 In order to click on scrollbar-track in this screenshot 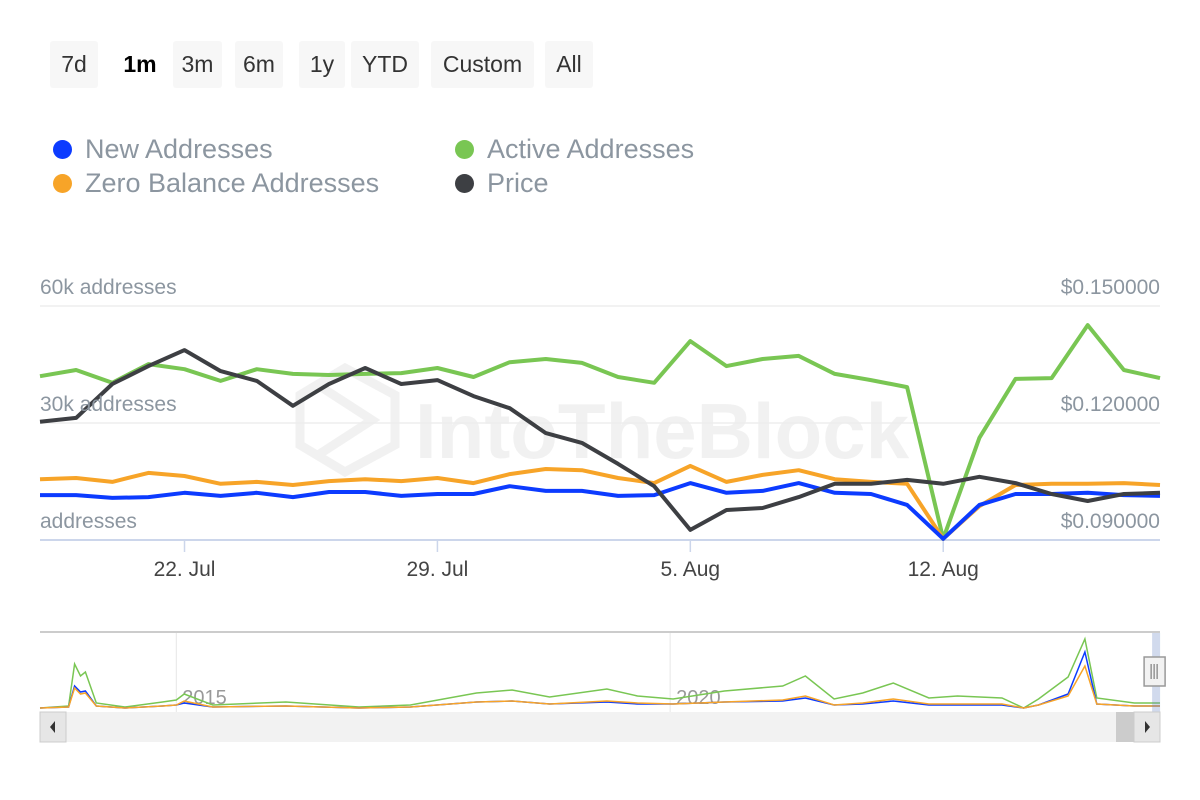, I will do `click(600, 727)`.